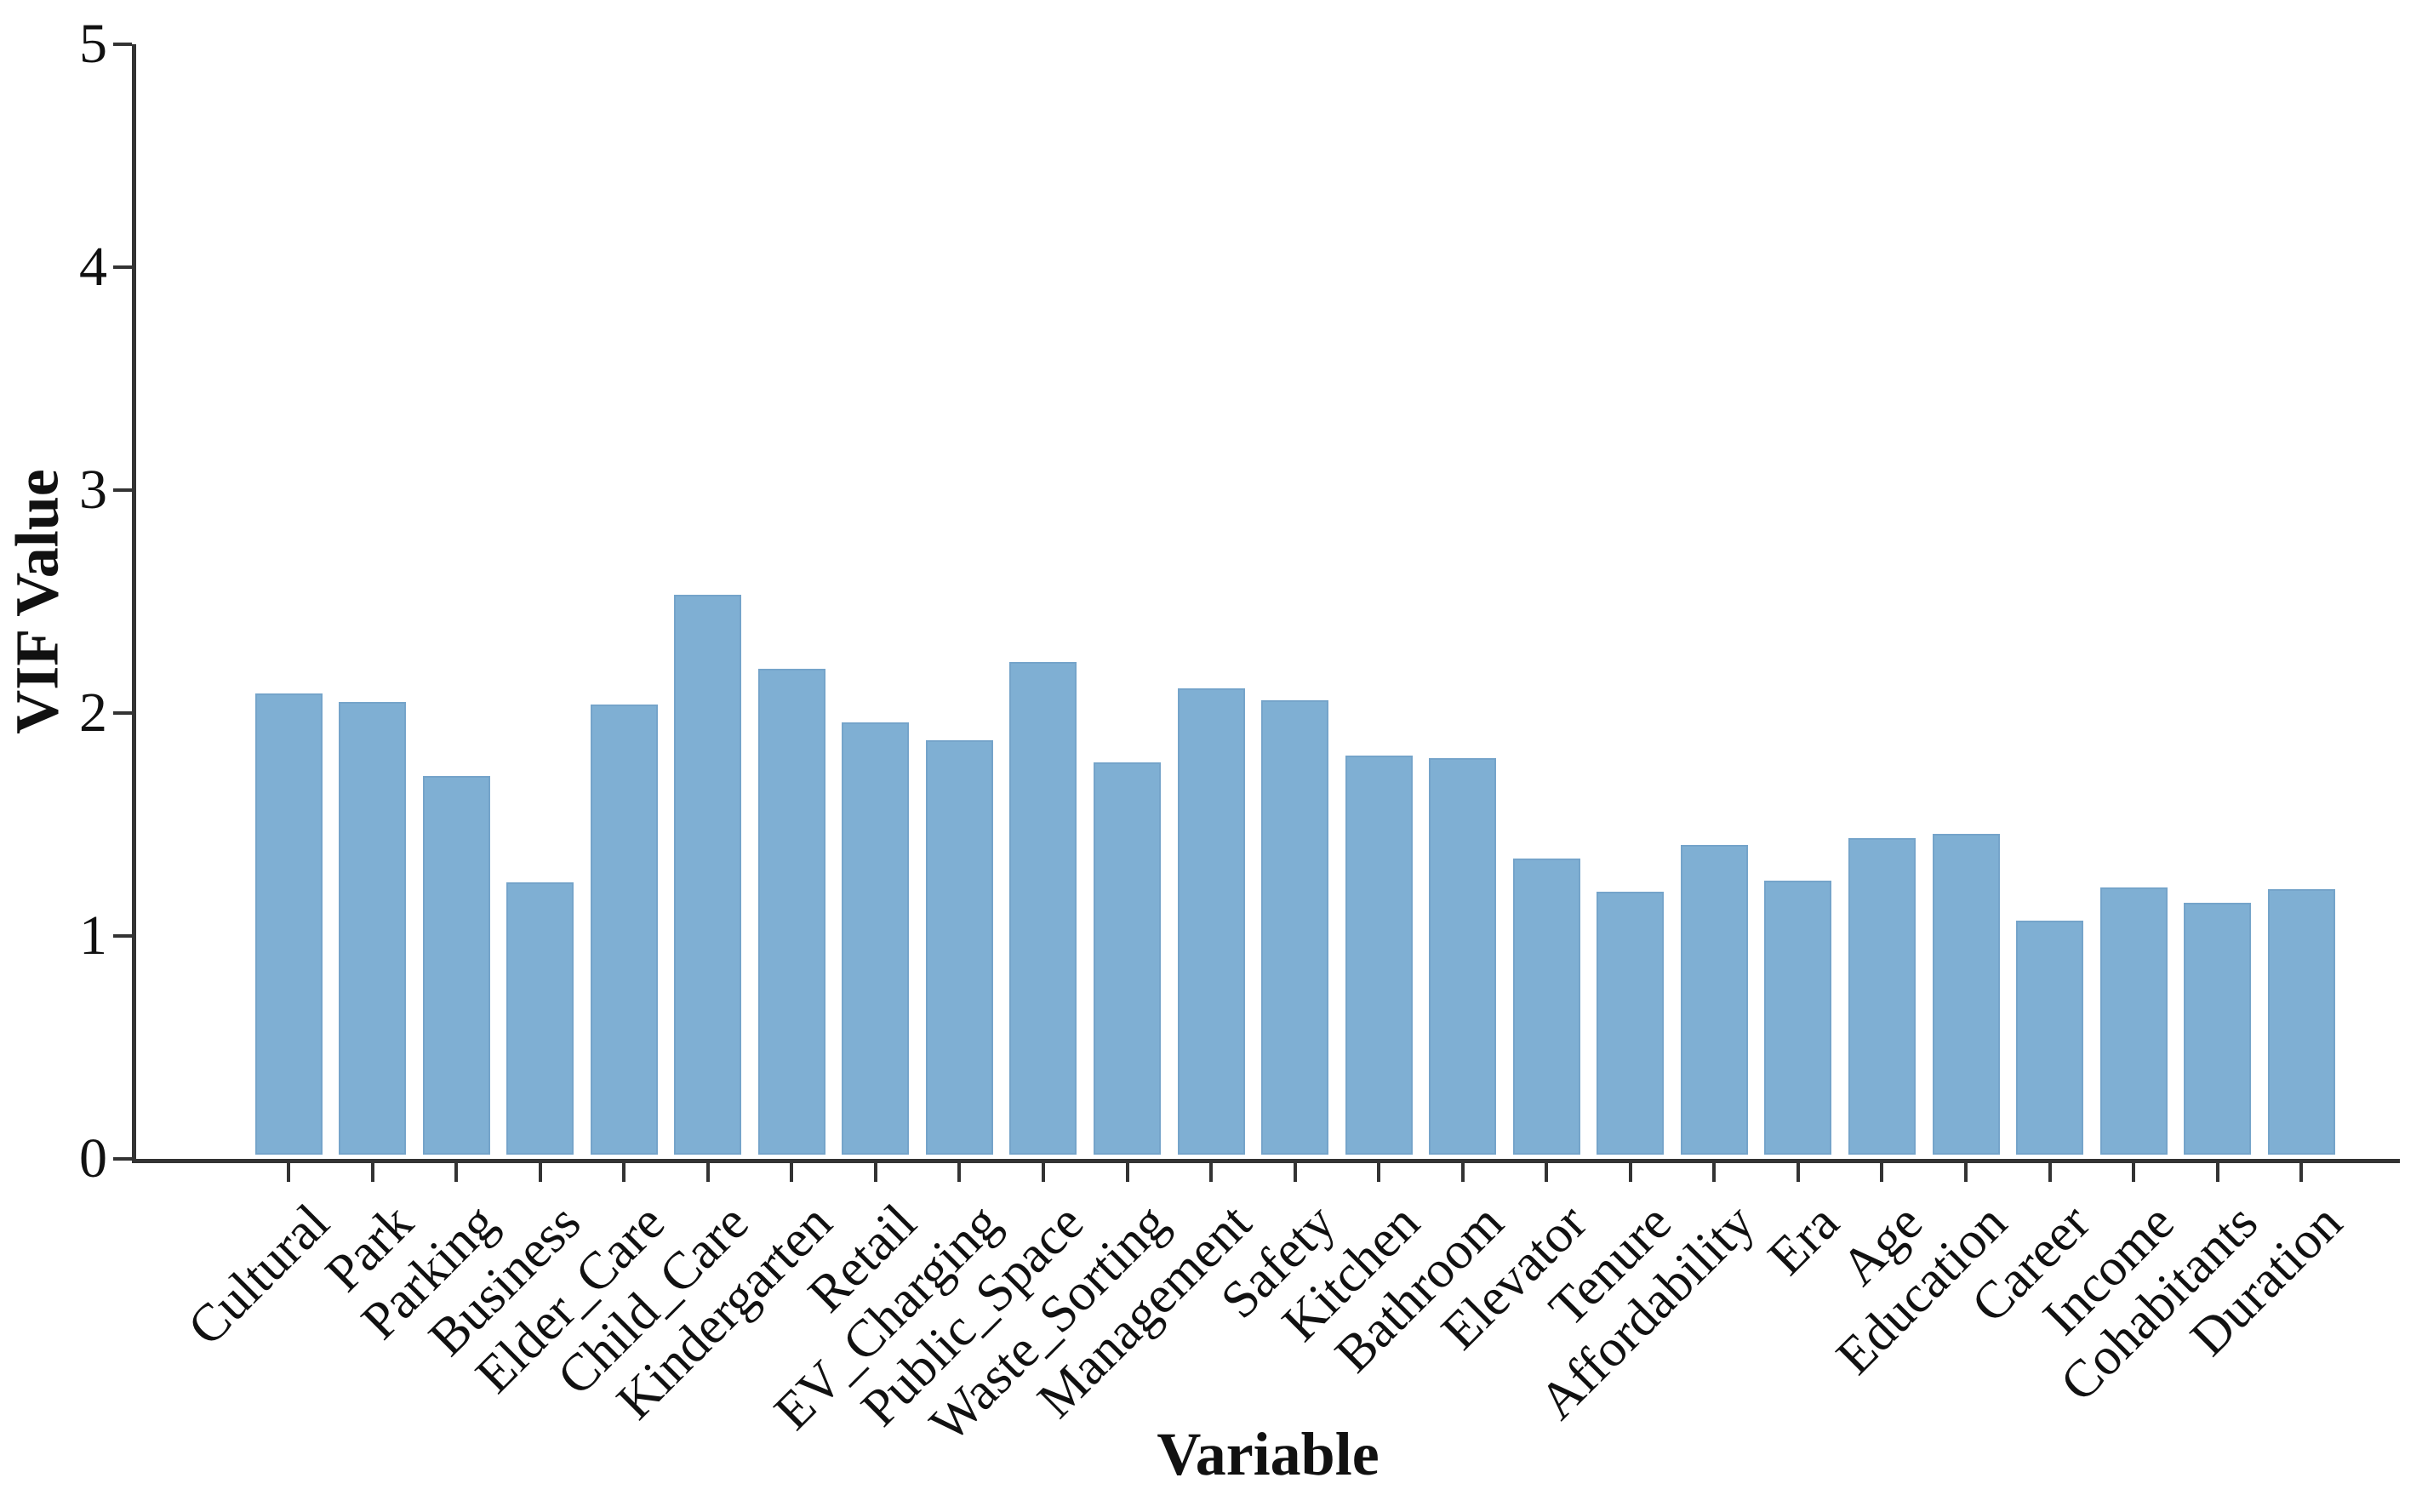 This screenshot has height=1512, width=2422. Describe the element at coordinates (792, 1172) in the screenshot. I see `x-tick-mark-kindergarten` at that location.